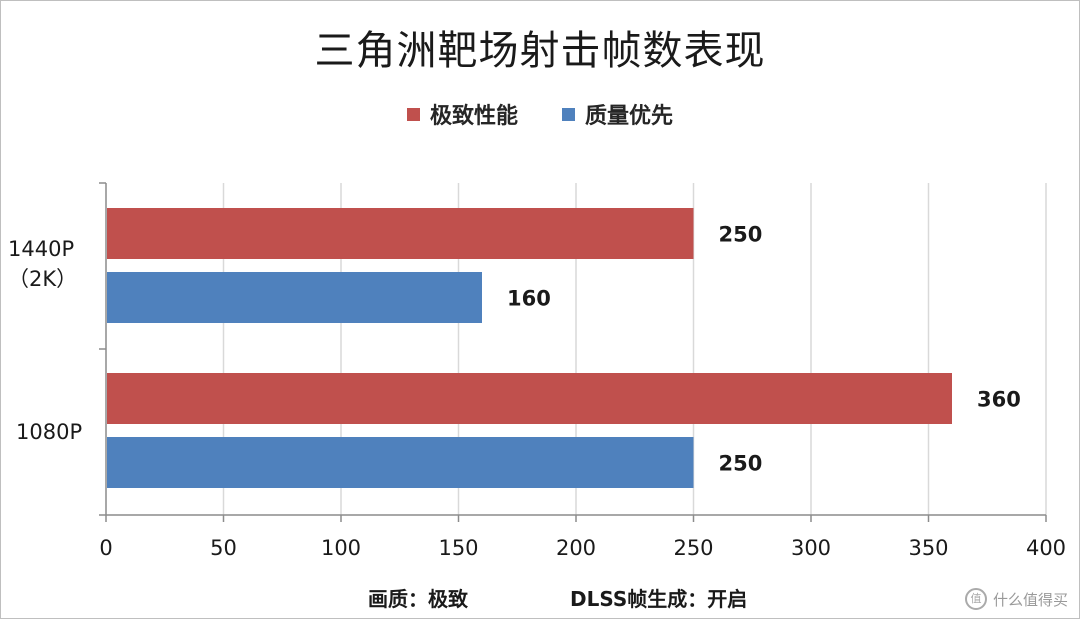 The image size is (1080, 619). What do you see at coordinates (629, 116) in the screenshot?
I see `legend-label-series-1: 质量优先` at bounding box center [629, 116].